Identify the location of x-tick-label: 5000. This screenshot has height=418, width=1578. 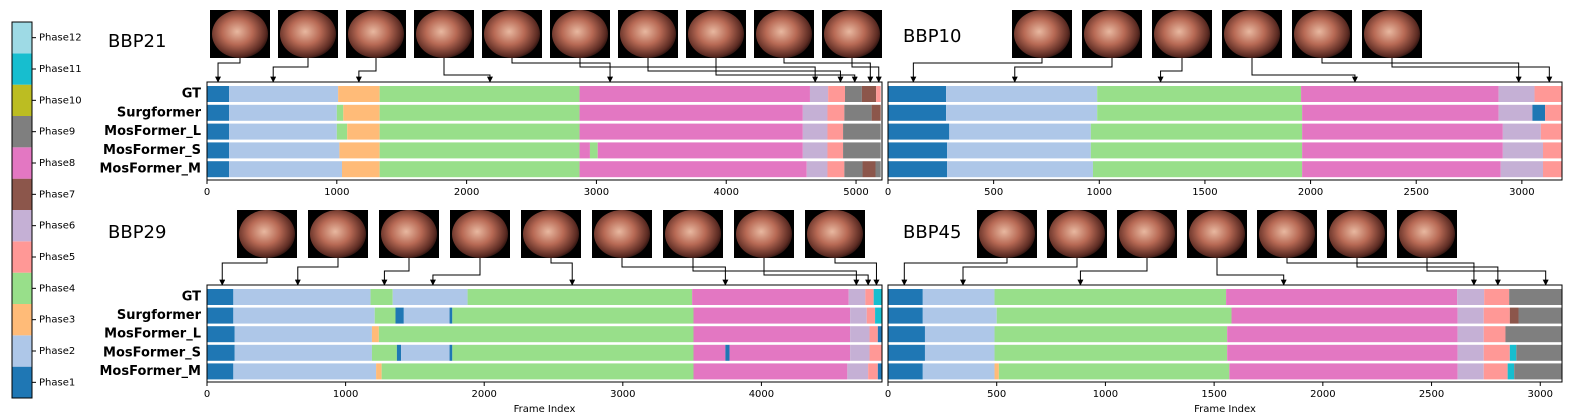
(855, 192).